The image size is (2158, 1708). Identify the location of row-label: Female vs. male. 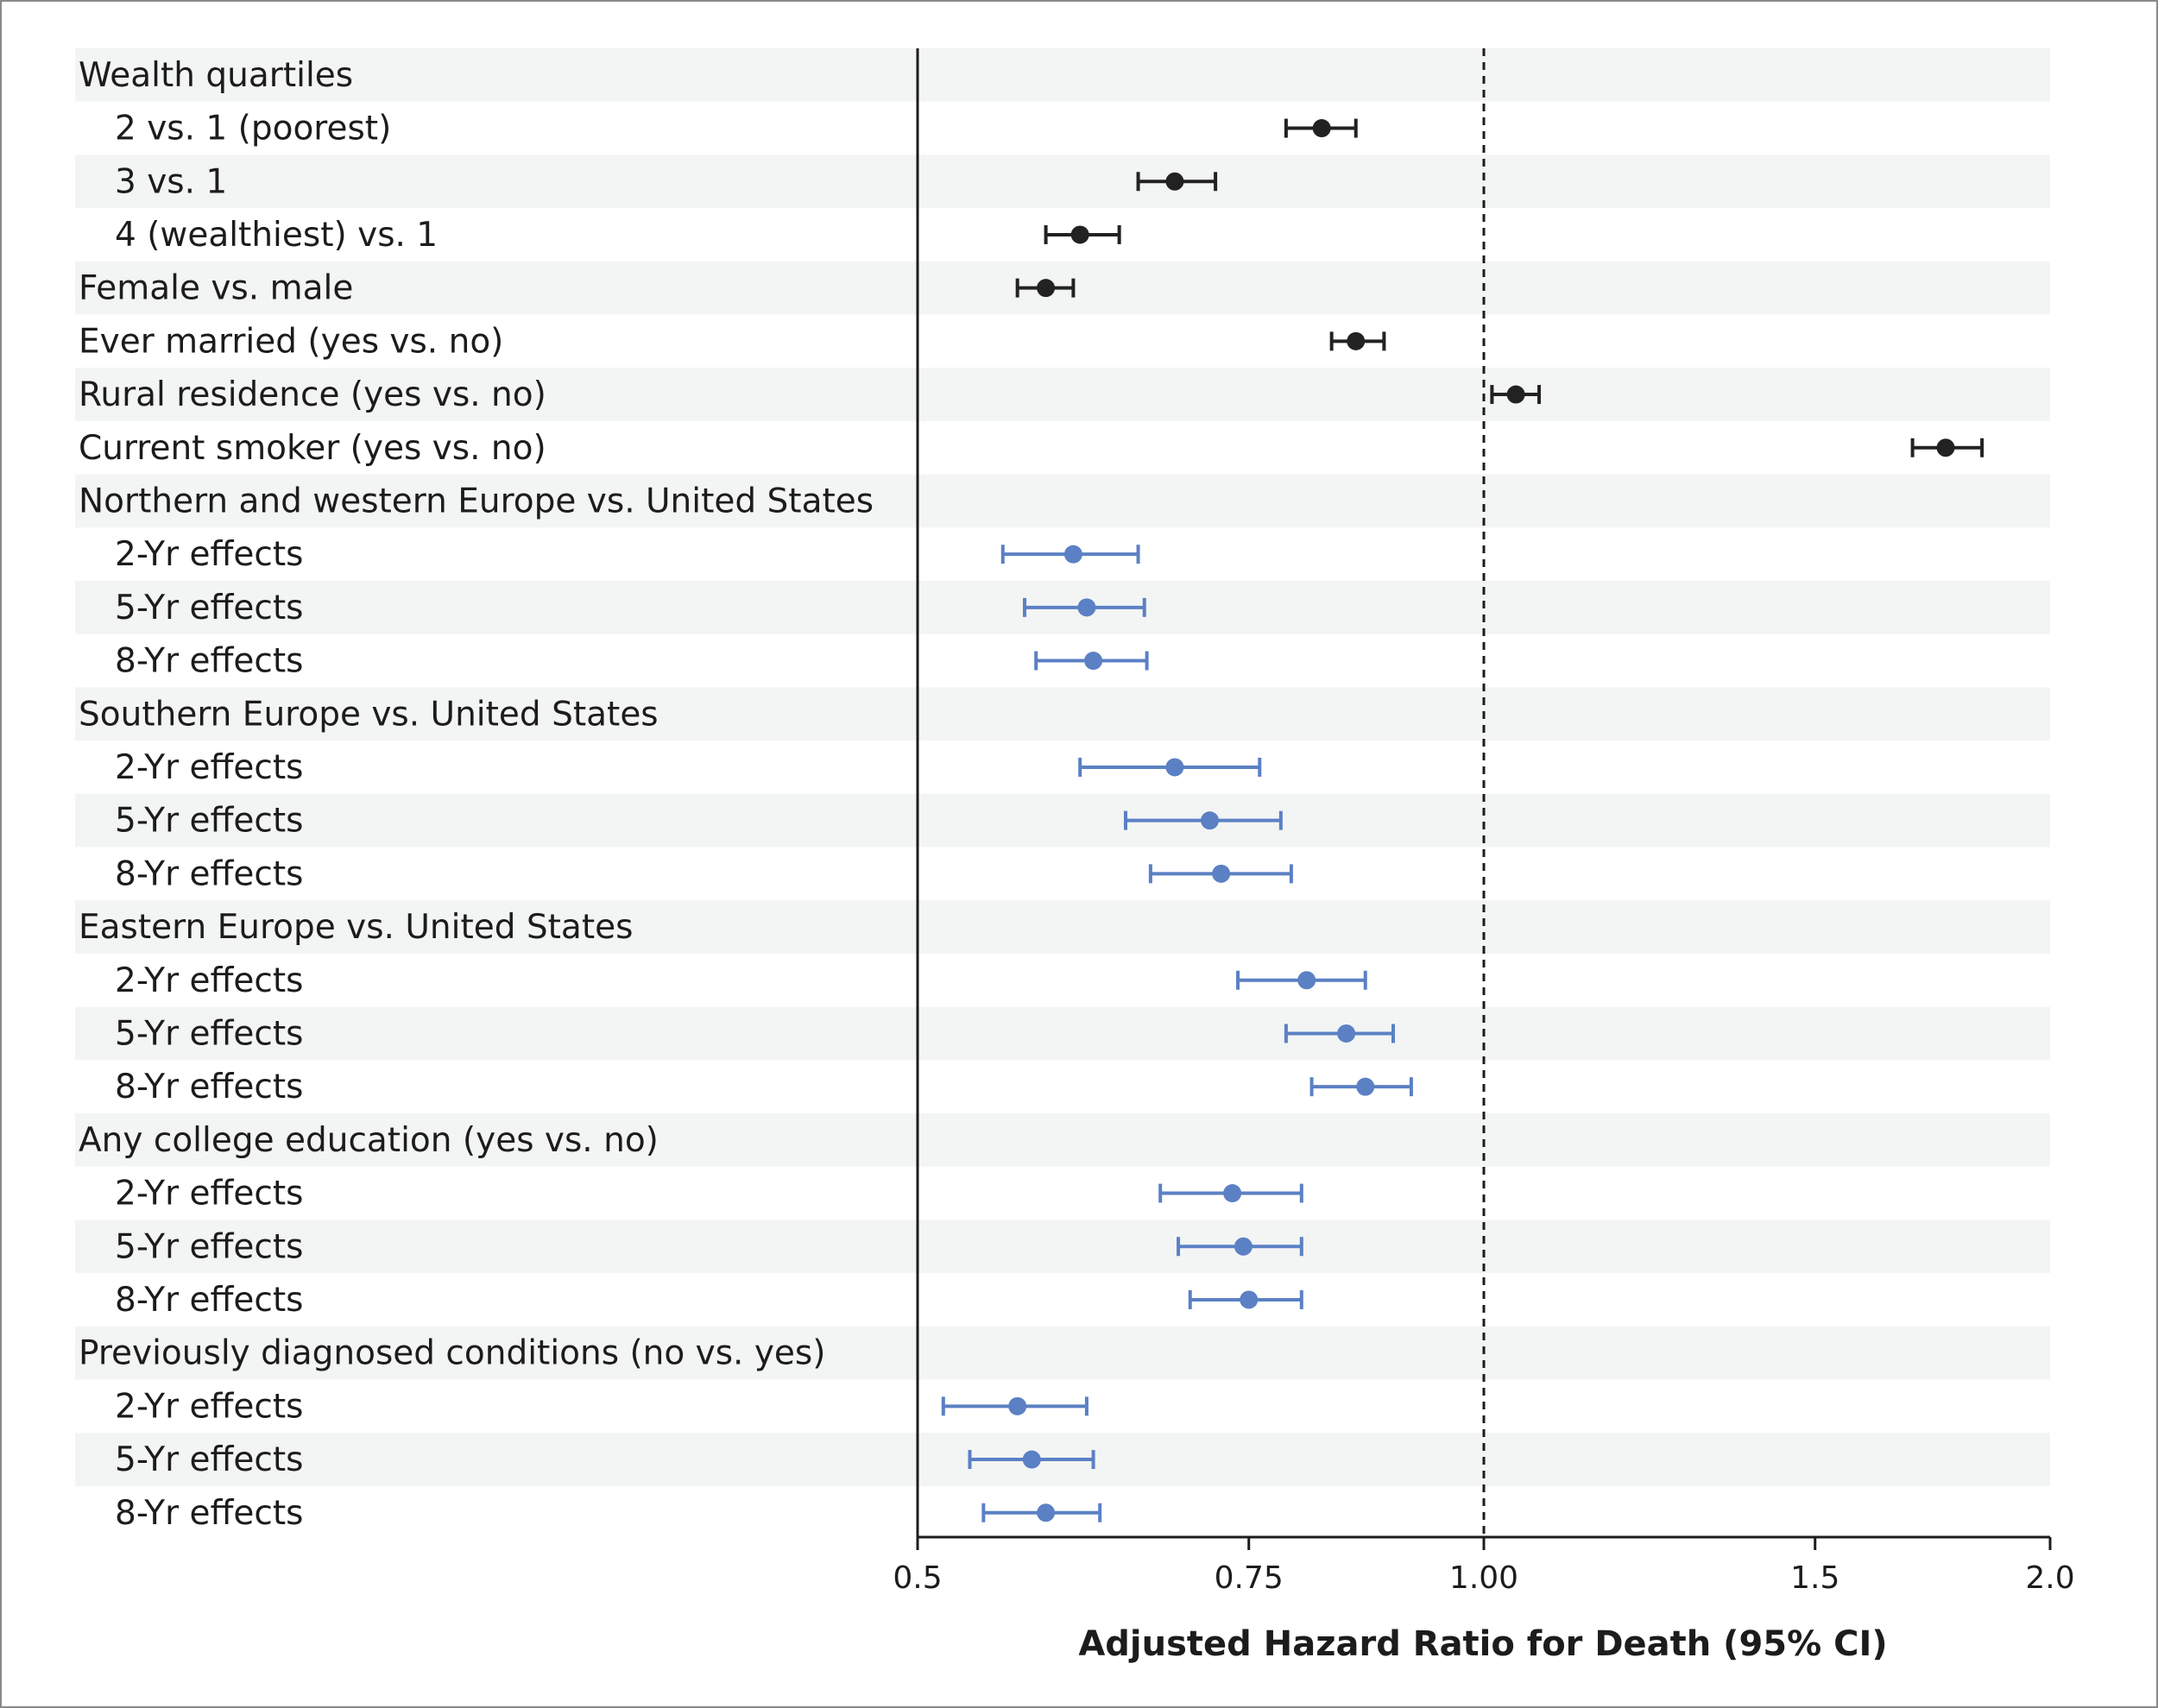
(216, 288).